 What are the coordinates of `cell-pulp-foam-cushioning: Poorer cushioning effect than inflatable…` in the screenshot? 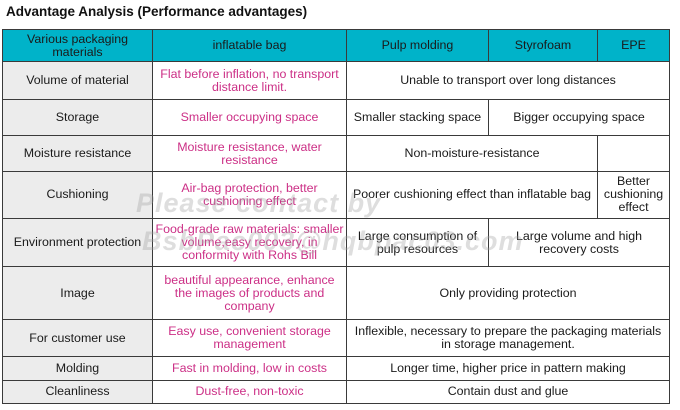 It's located at (472, 195).